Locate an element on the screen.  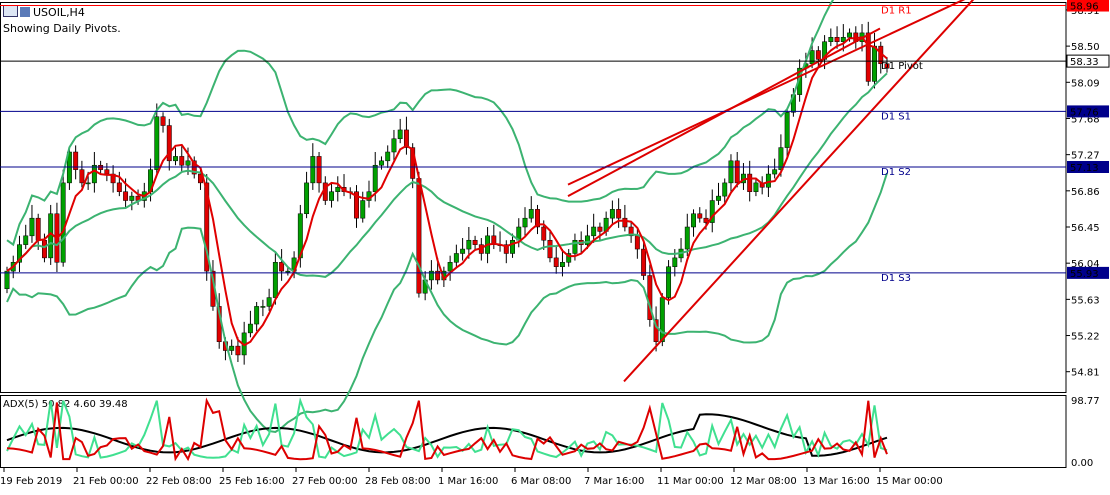
pivot-price-label: 57.13 is located at coordinates (1084, 168).